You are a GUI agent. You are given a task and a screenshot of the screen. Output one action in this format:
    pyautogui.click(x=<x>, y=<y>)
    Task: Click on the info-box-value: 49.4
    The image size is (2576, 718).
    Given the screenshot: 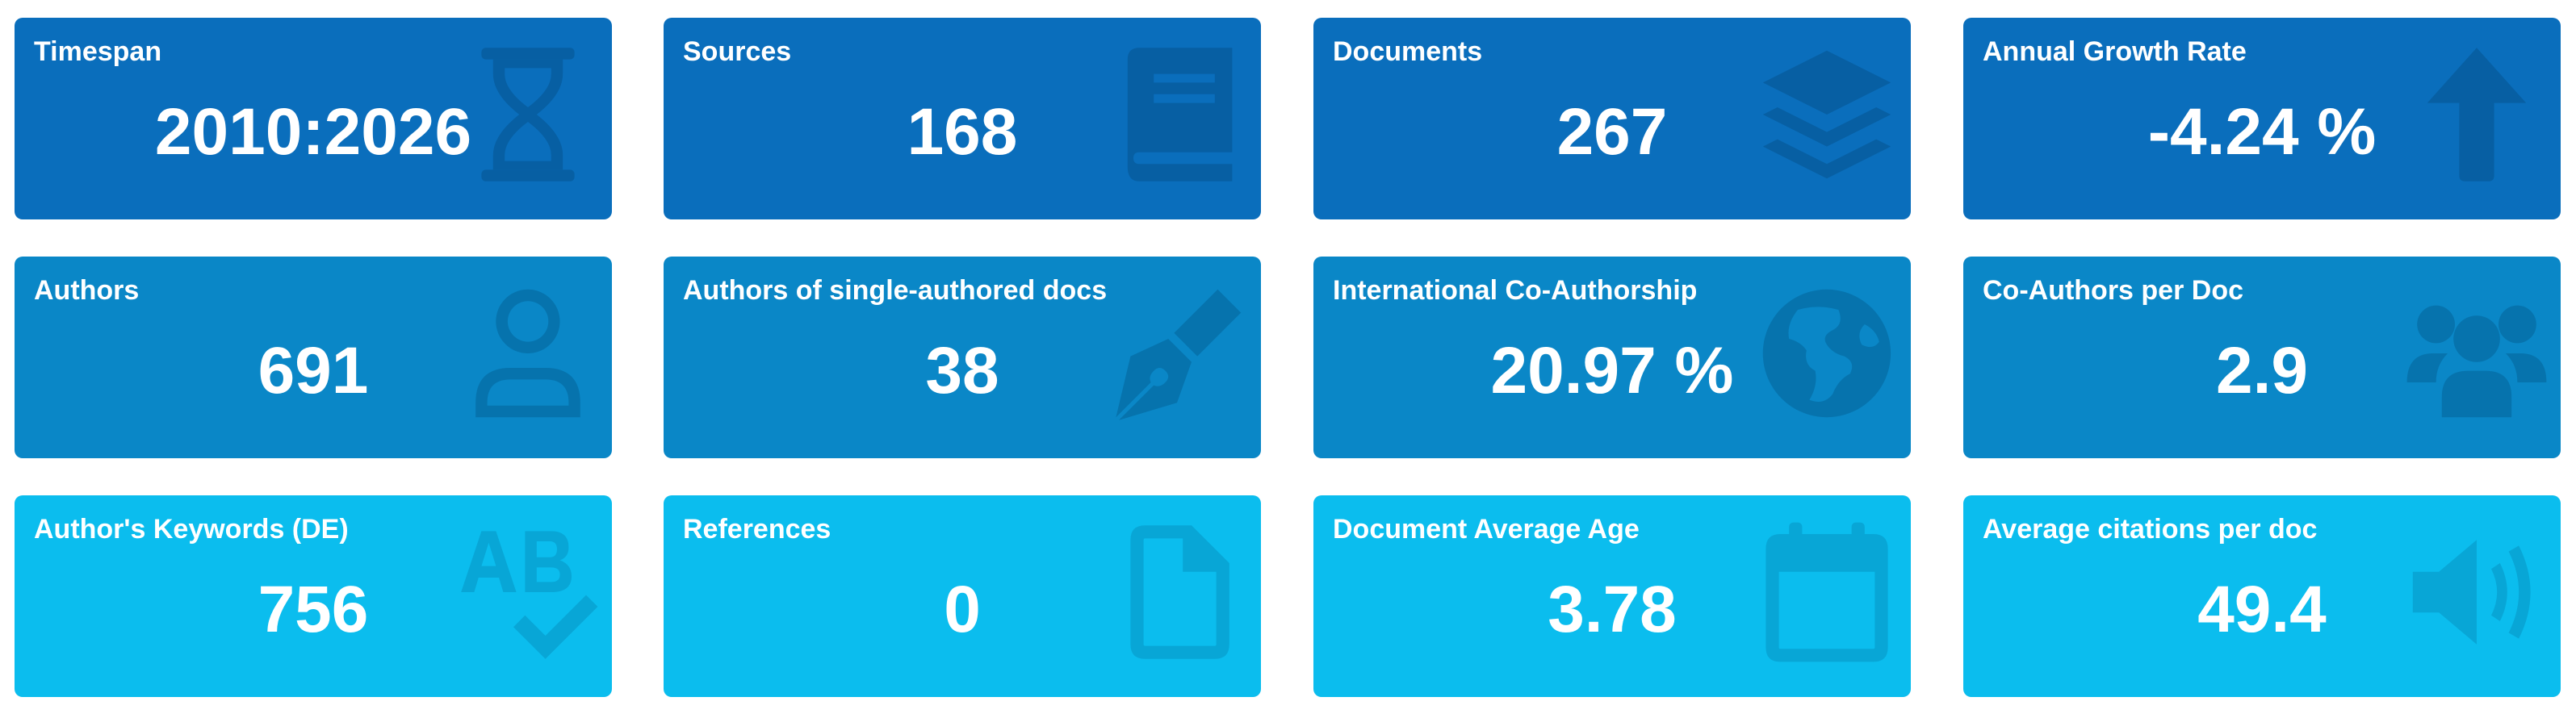 What is the action you would take?
    pyautogui.click(x=2262, y=609)
    